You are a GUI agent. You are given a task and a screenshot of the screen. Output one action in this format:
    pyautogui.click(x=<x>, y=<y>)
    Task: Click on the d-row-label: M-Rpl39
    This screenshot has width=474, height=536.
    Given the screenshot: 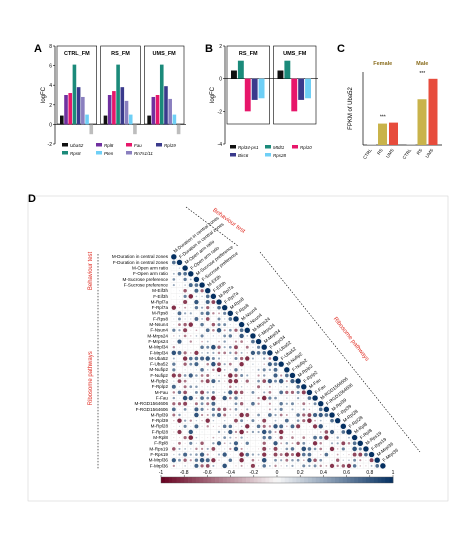 What is the action you would take?
    pyautogui.click(x=160, y=414)
    